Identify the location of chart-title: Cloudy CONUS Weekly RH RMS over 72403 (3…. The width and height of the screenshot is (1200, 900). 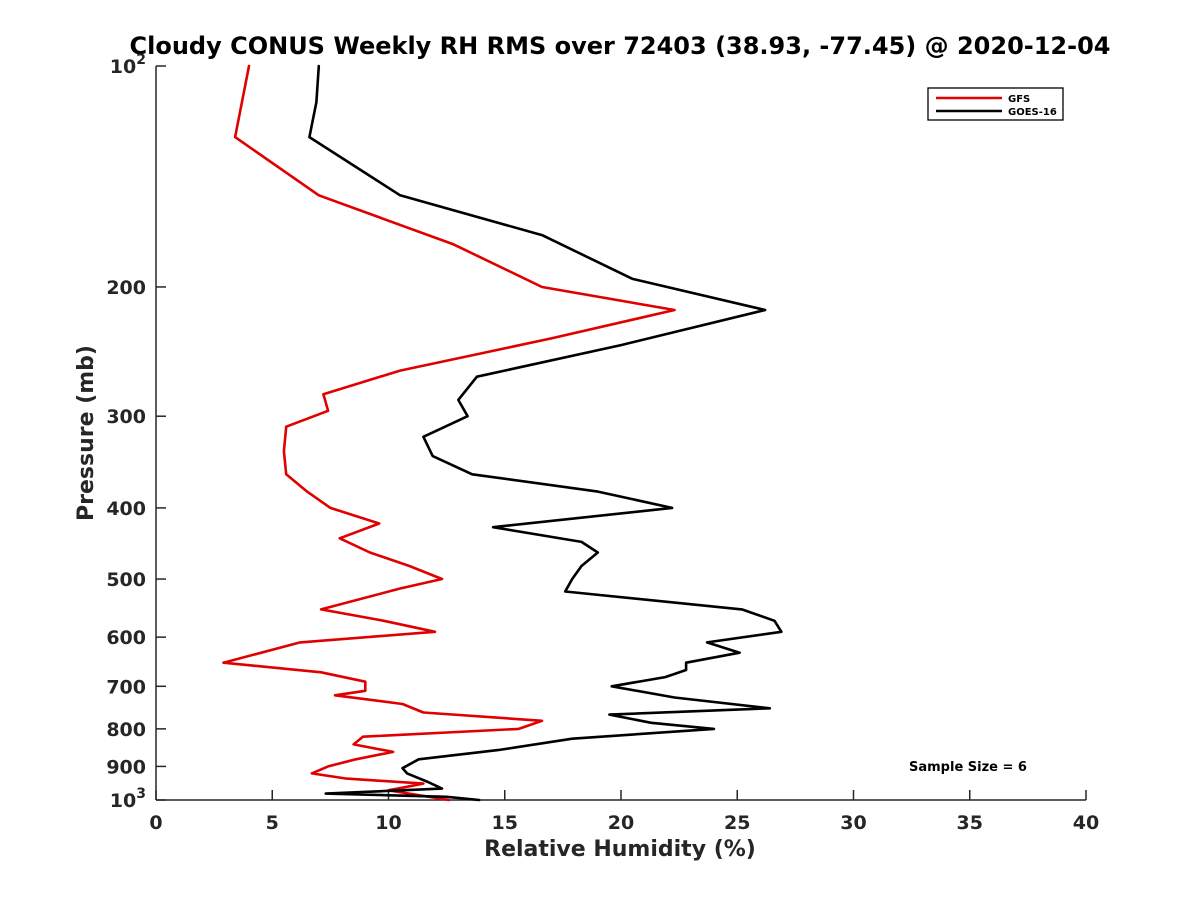
(620, 46).